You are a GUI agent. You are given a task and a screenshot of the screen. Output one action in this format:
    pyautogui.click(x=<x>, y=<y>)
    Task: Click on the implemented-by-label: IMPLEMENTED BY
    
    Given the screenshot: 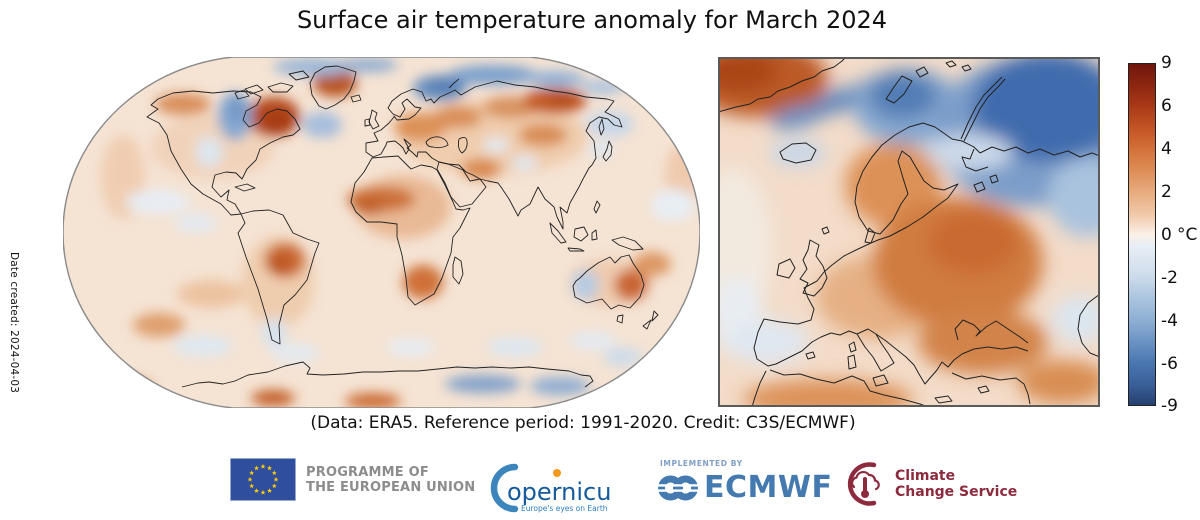 What is the action you would take?
    pyautogui.click(x=701, y=463)
    